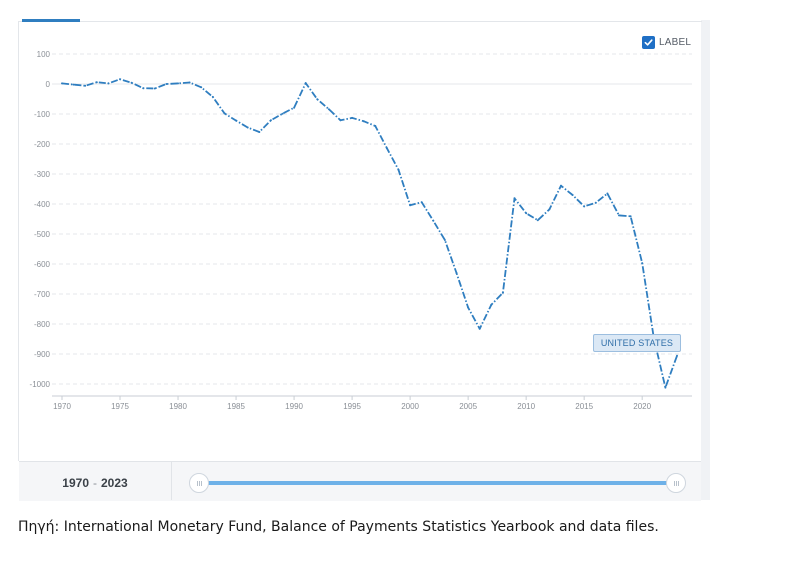 This screenshot has height=570, width=801. I want to click on y-tick-label: -1000, so click(40, 384).